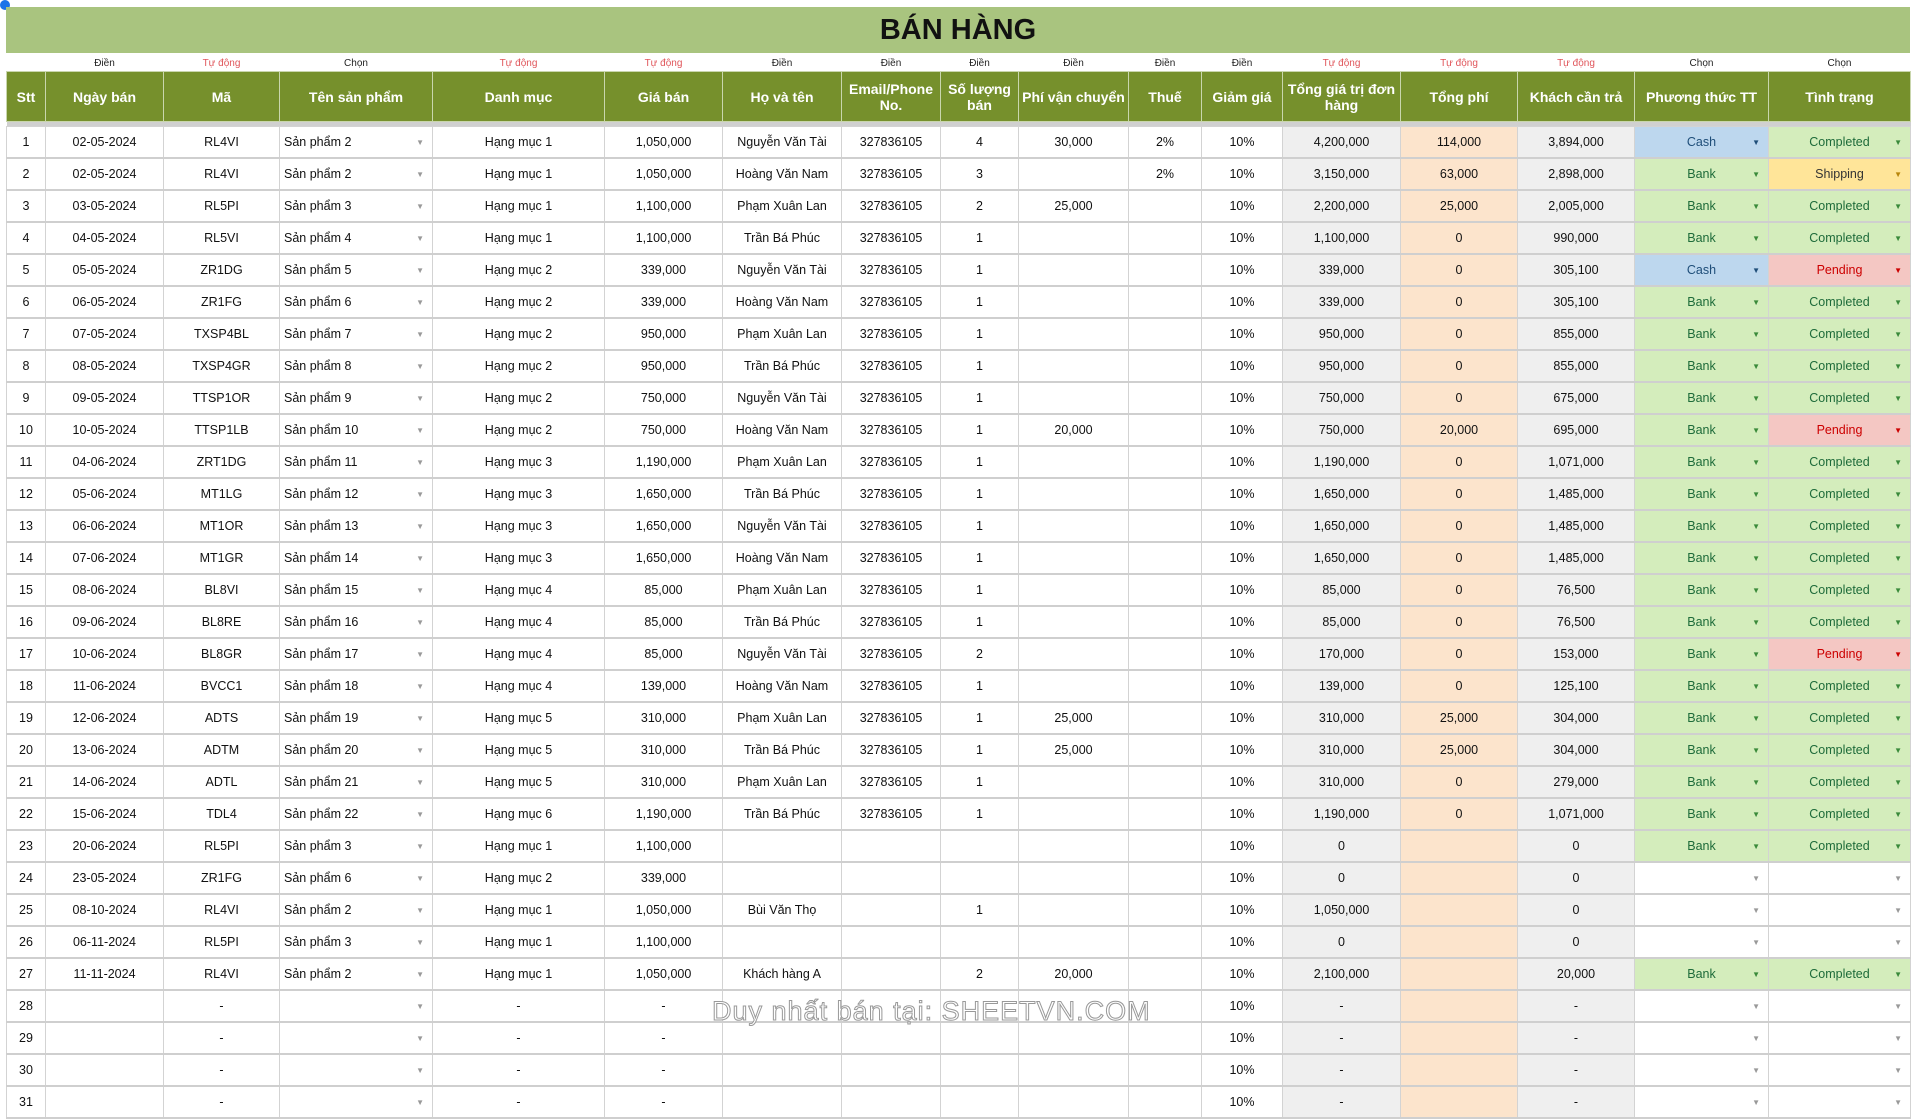 This screenshot has height=1119, width=1920. I want to click on header-discount: Giảm giá, so click(1242, 96).